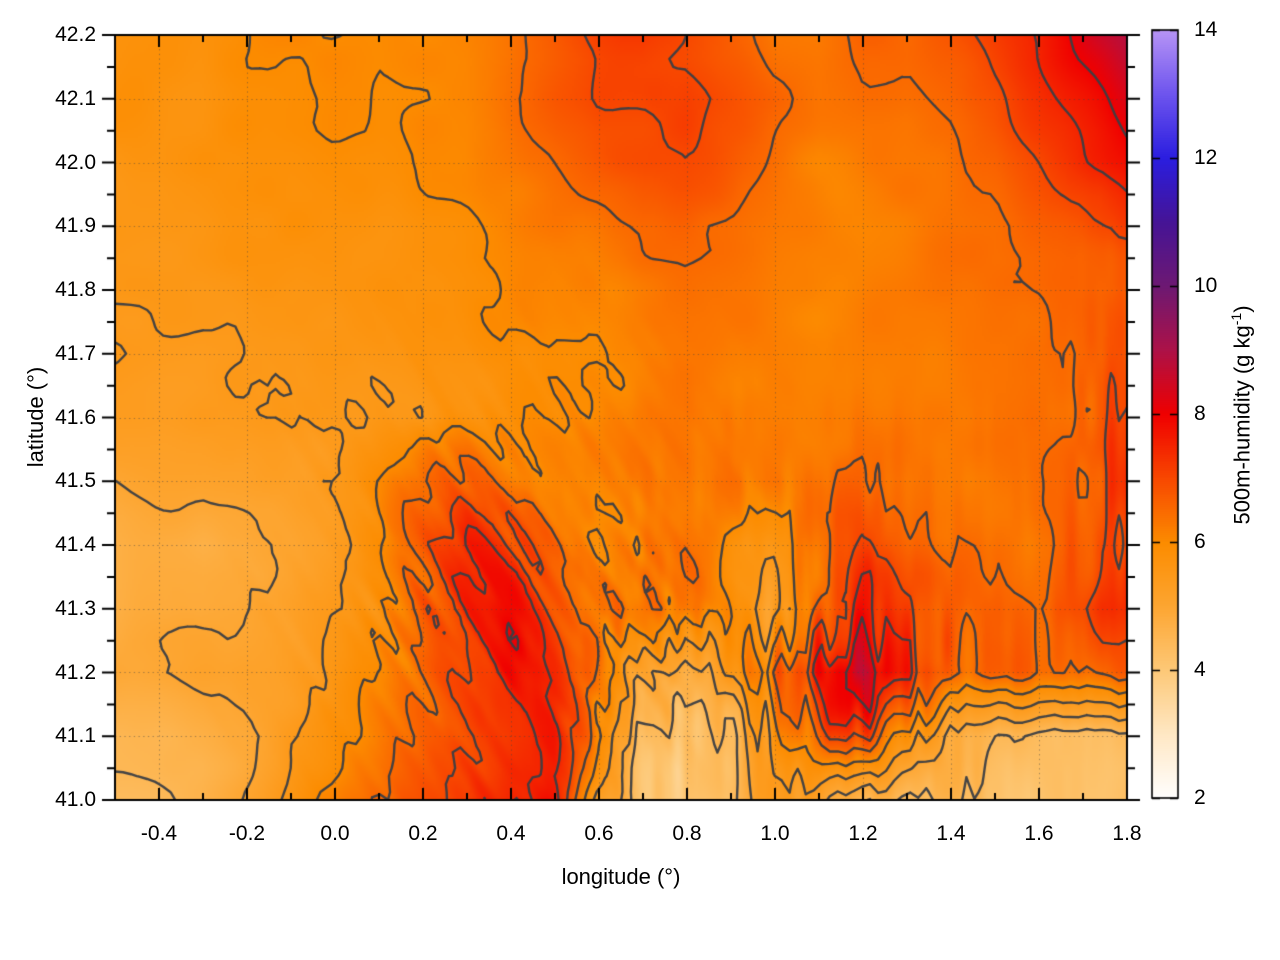  What do you see at coordinates (951, 833) in the screenshot?
I see `x-tick-label: 1.4` at bounding box center [951, 833].